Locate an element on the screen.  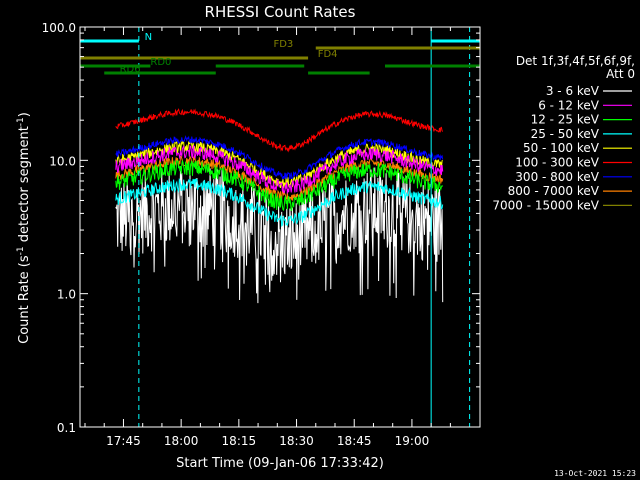
x-tick-label: 19:00 is located at coordinates (412, 441).